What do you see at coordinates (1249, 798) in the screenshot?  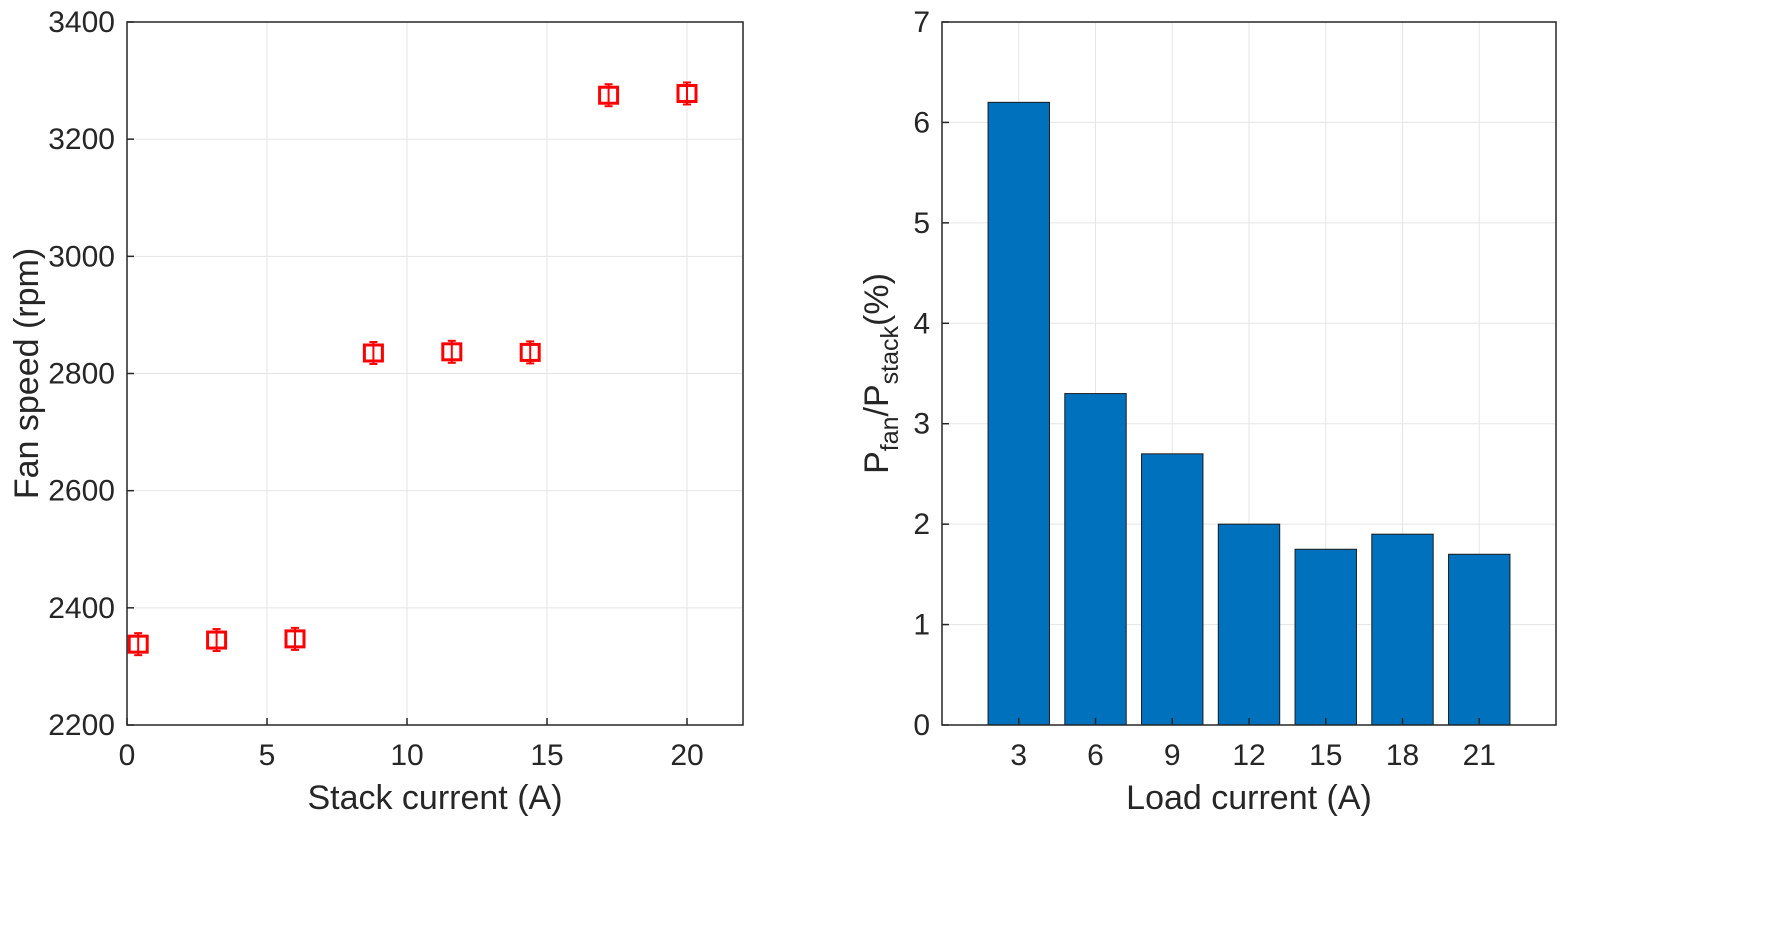 I see `right-x-axis-label: Load current (A)` at bounding box center [1249, 798].